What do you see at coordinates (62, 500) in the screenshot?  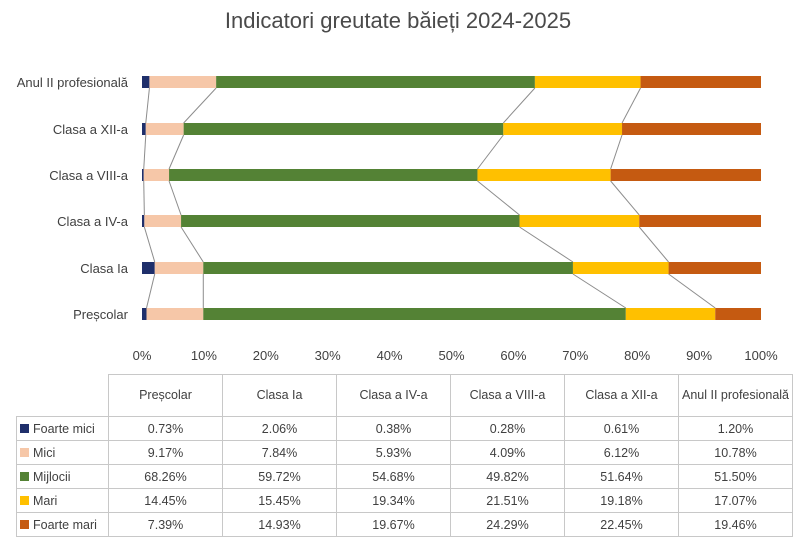 I see `legend-entry: Mari` at bounding box center [62, 500].